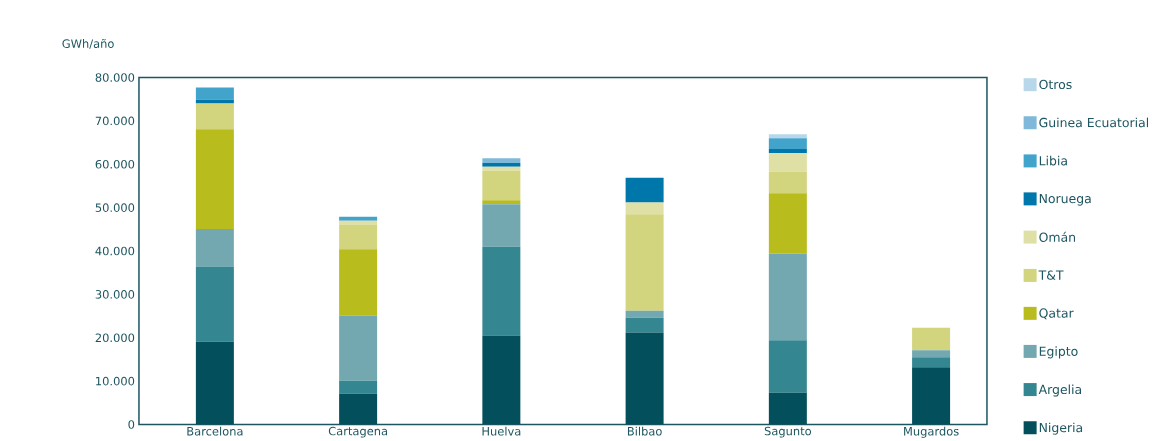  What do you see at coordinates (115, 251) in the screenshot?
I see `y-tick-label: 40.000` at bounding box center [115, 251].